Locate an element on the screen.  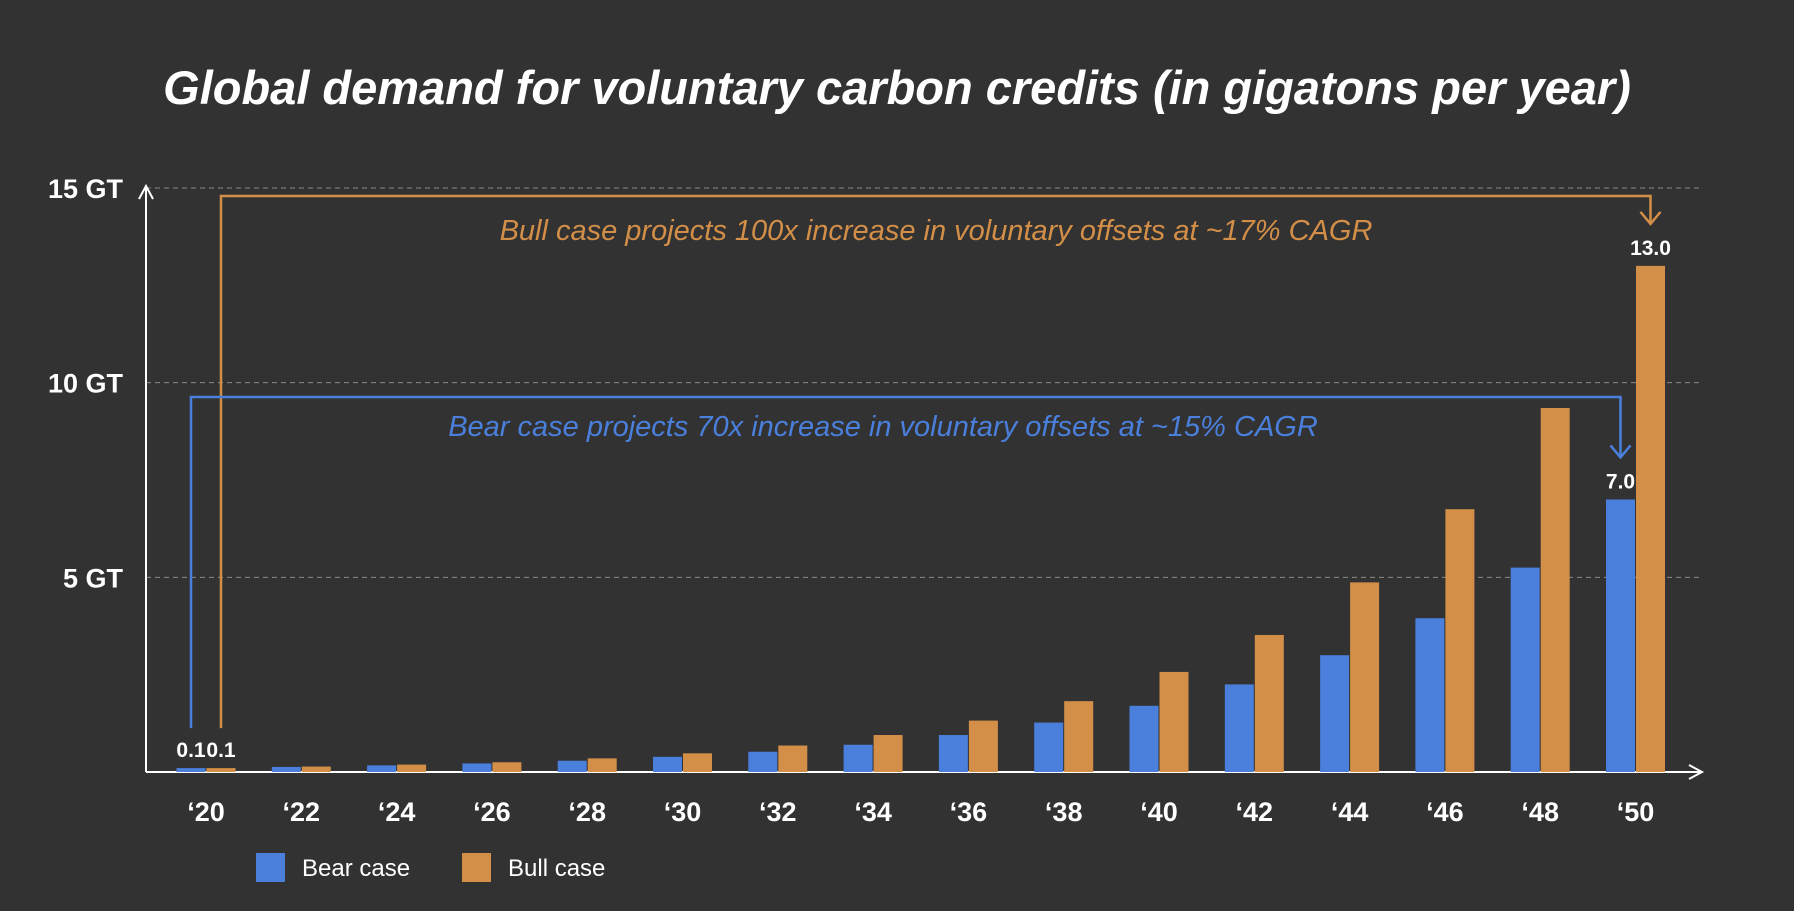
x-tick-label: ‘34 is located at coordinates (873, 812).